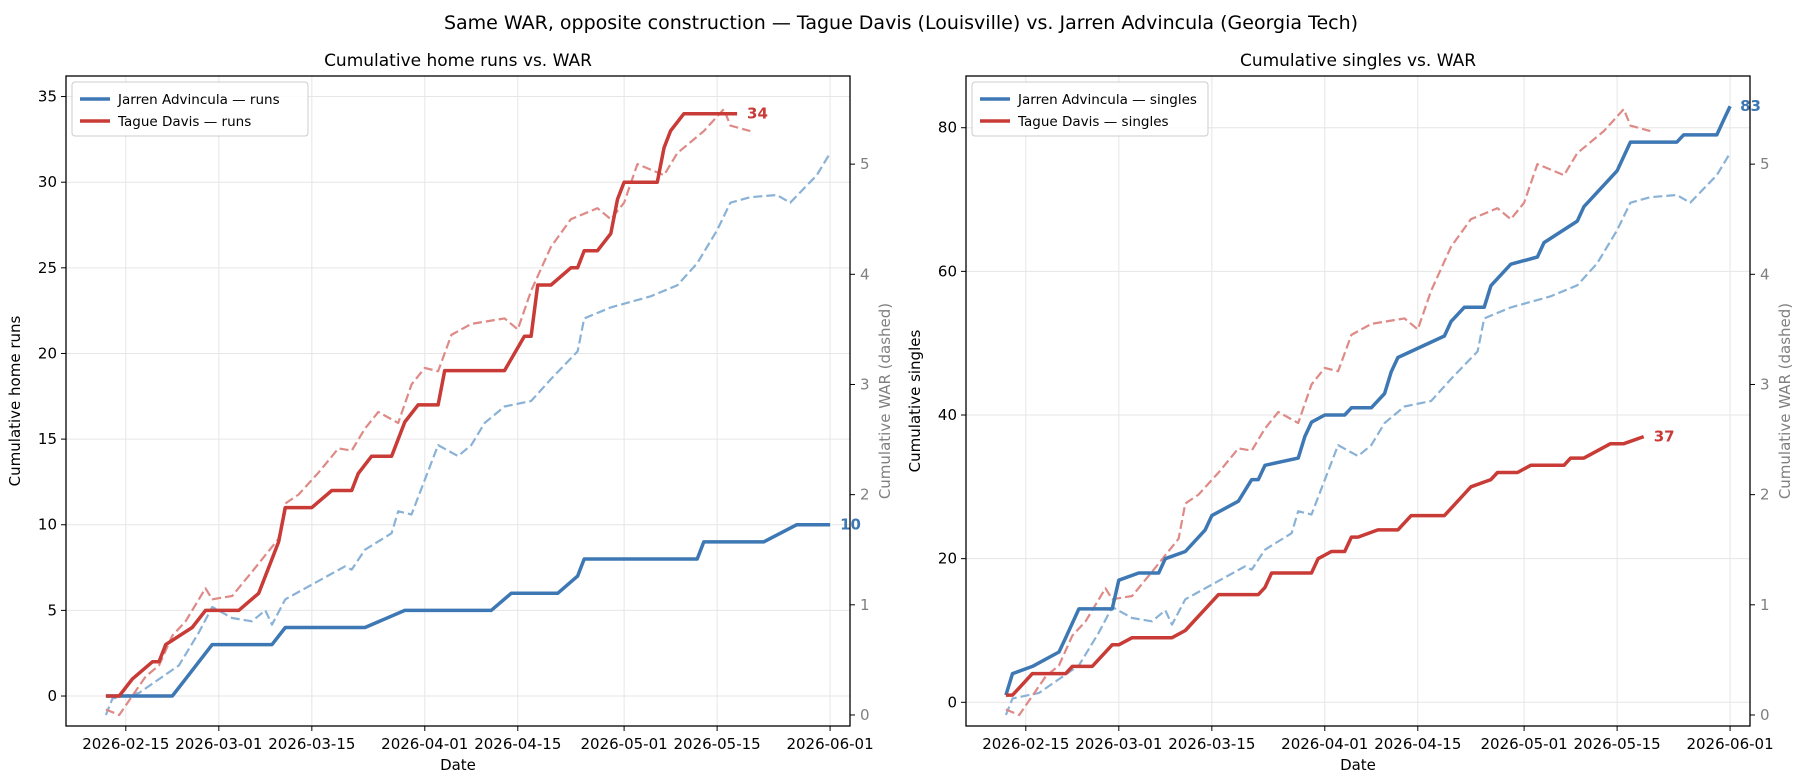 The height and width of the screenshot is (782, 1802). Describe the element at coordinates (1664, 437) in the screenshot. I see `end-label-davis: 37` at that location.